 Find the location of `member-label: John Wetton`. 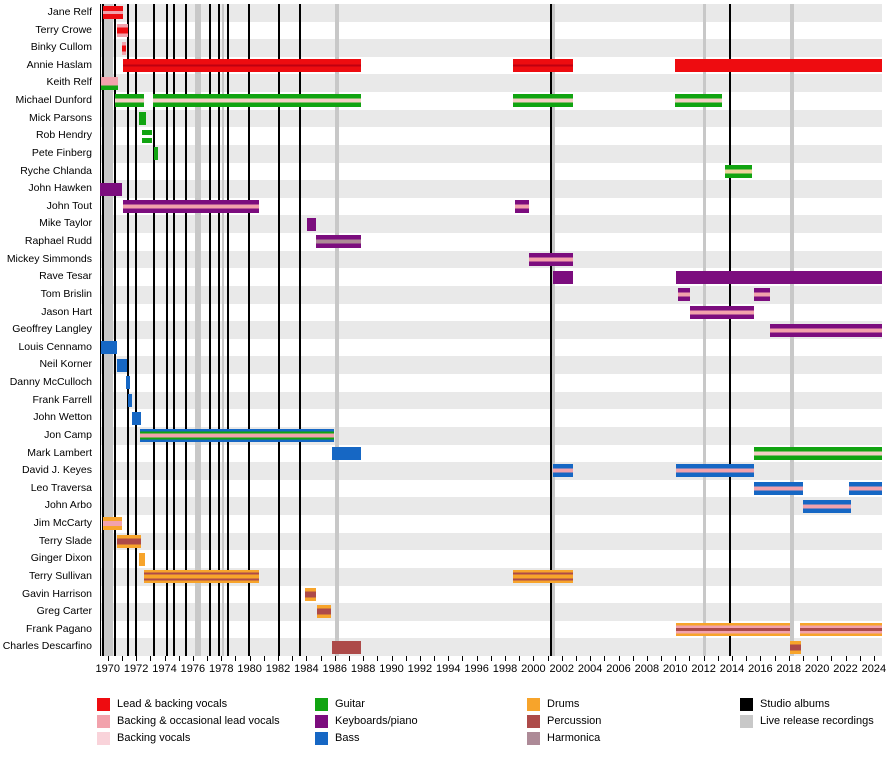

member-label: John Wetton is located at coordinates (62, 417).